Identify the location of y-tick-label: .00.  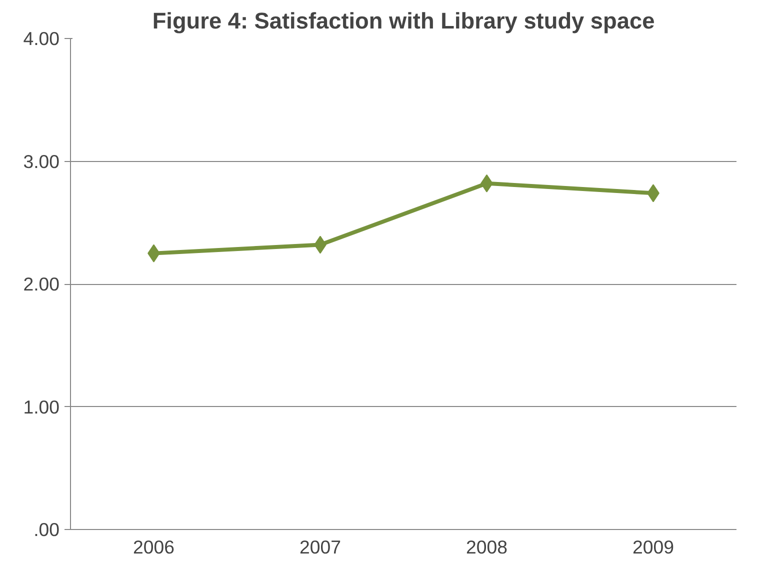
(47, 529).